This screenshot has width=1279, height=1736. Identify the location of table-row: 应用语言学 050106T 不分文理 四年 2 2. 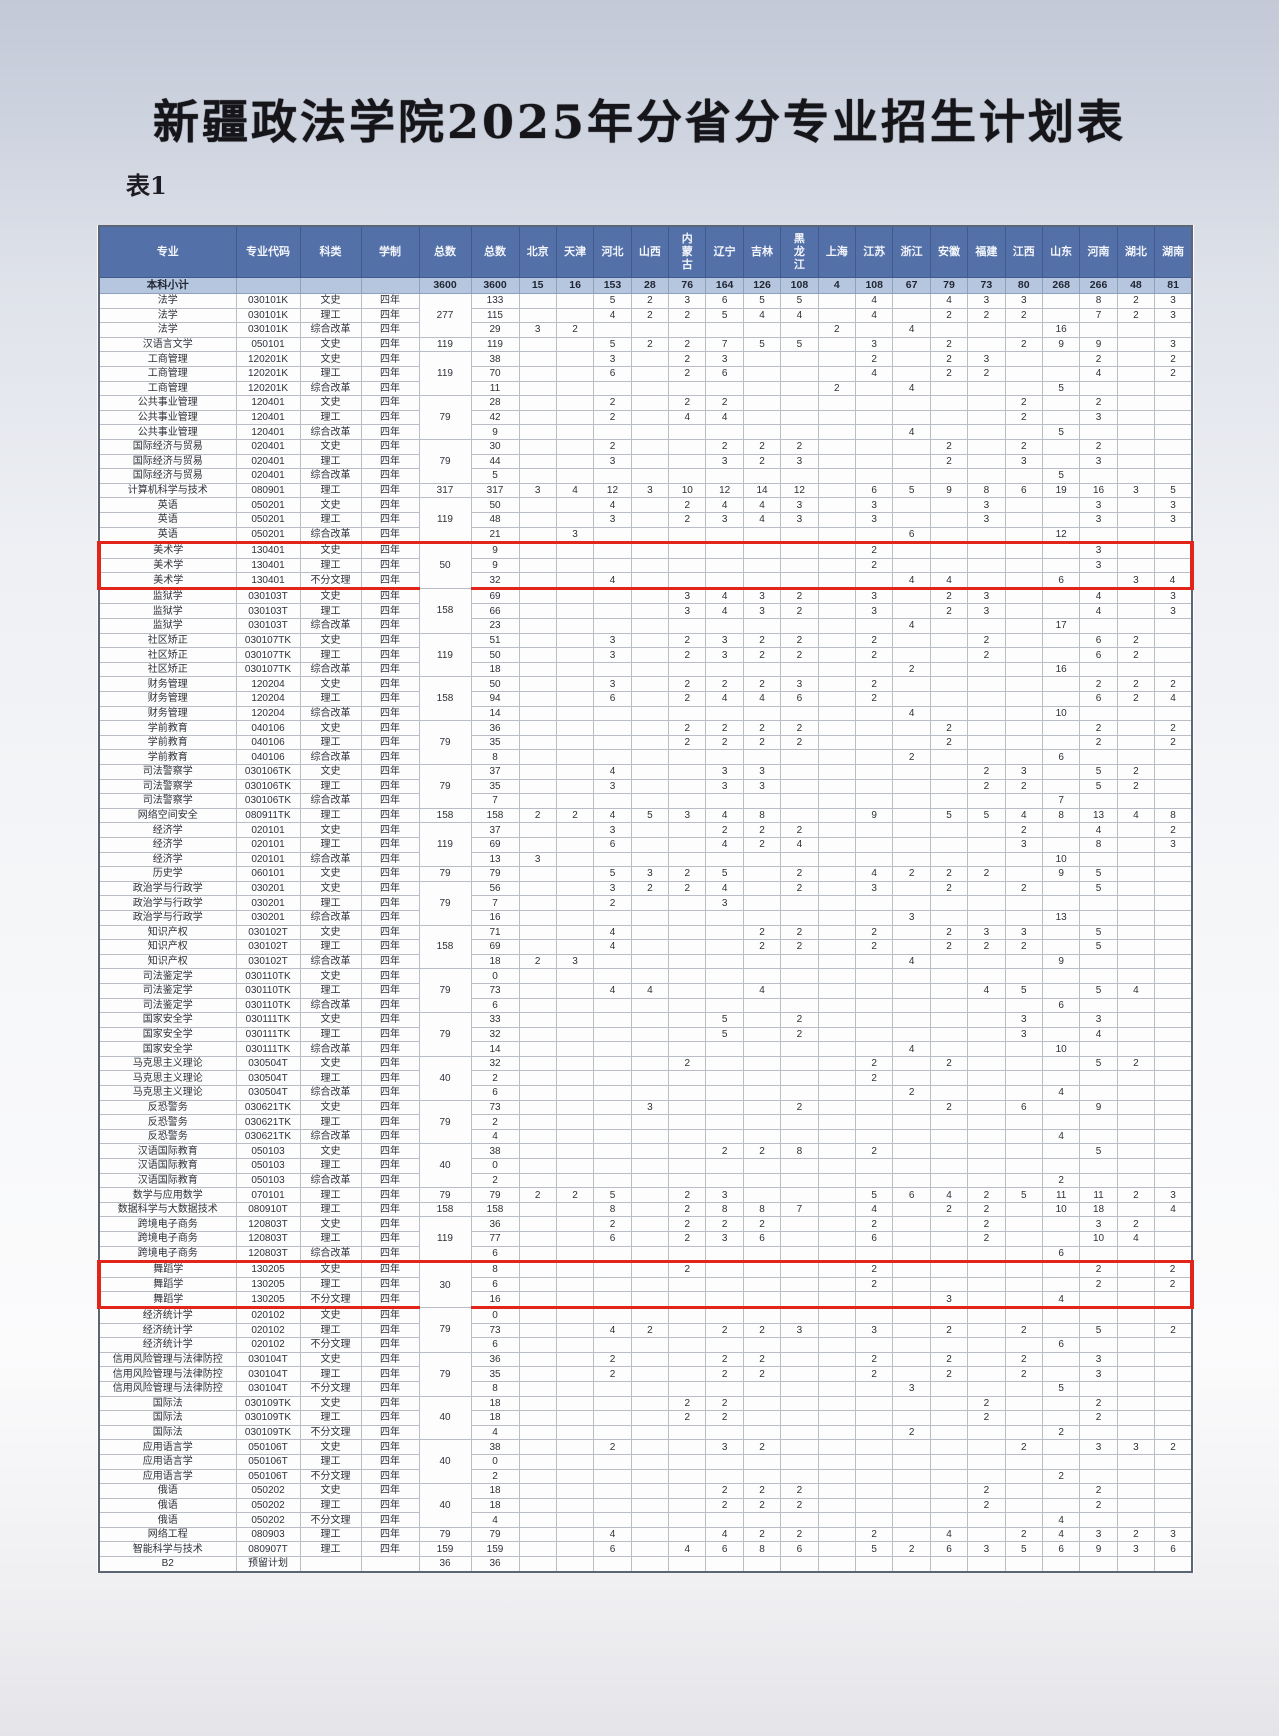
(645, 1476).